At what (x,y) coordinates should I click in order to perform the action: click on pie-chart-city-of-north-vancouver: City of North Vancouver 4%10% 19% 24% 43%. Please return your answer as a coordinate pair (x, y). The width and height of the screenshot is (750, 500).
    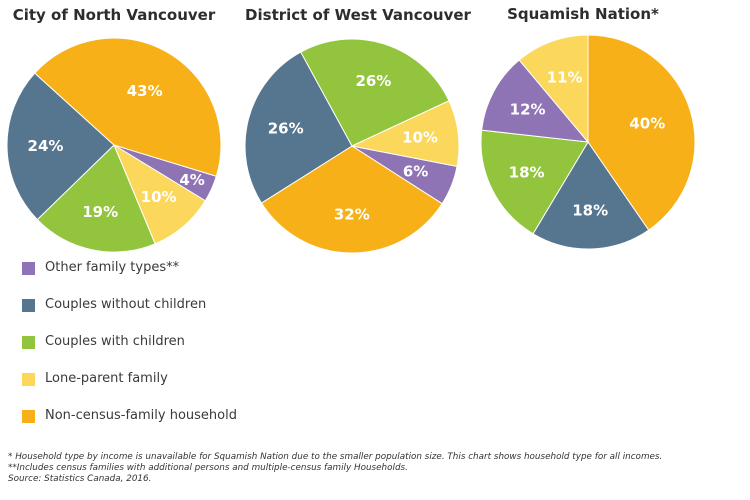
    Looking at the image, I should click on (114, 129).